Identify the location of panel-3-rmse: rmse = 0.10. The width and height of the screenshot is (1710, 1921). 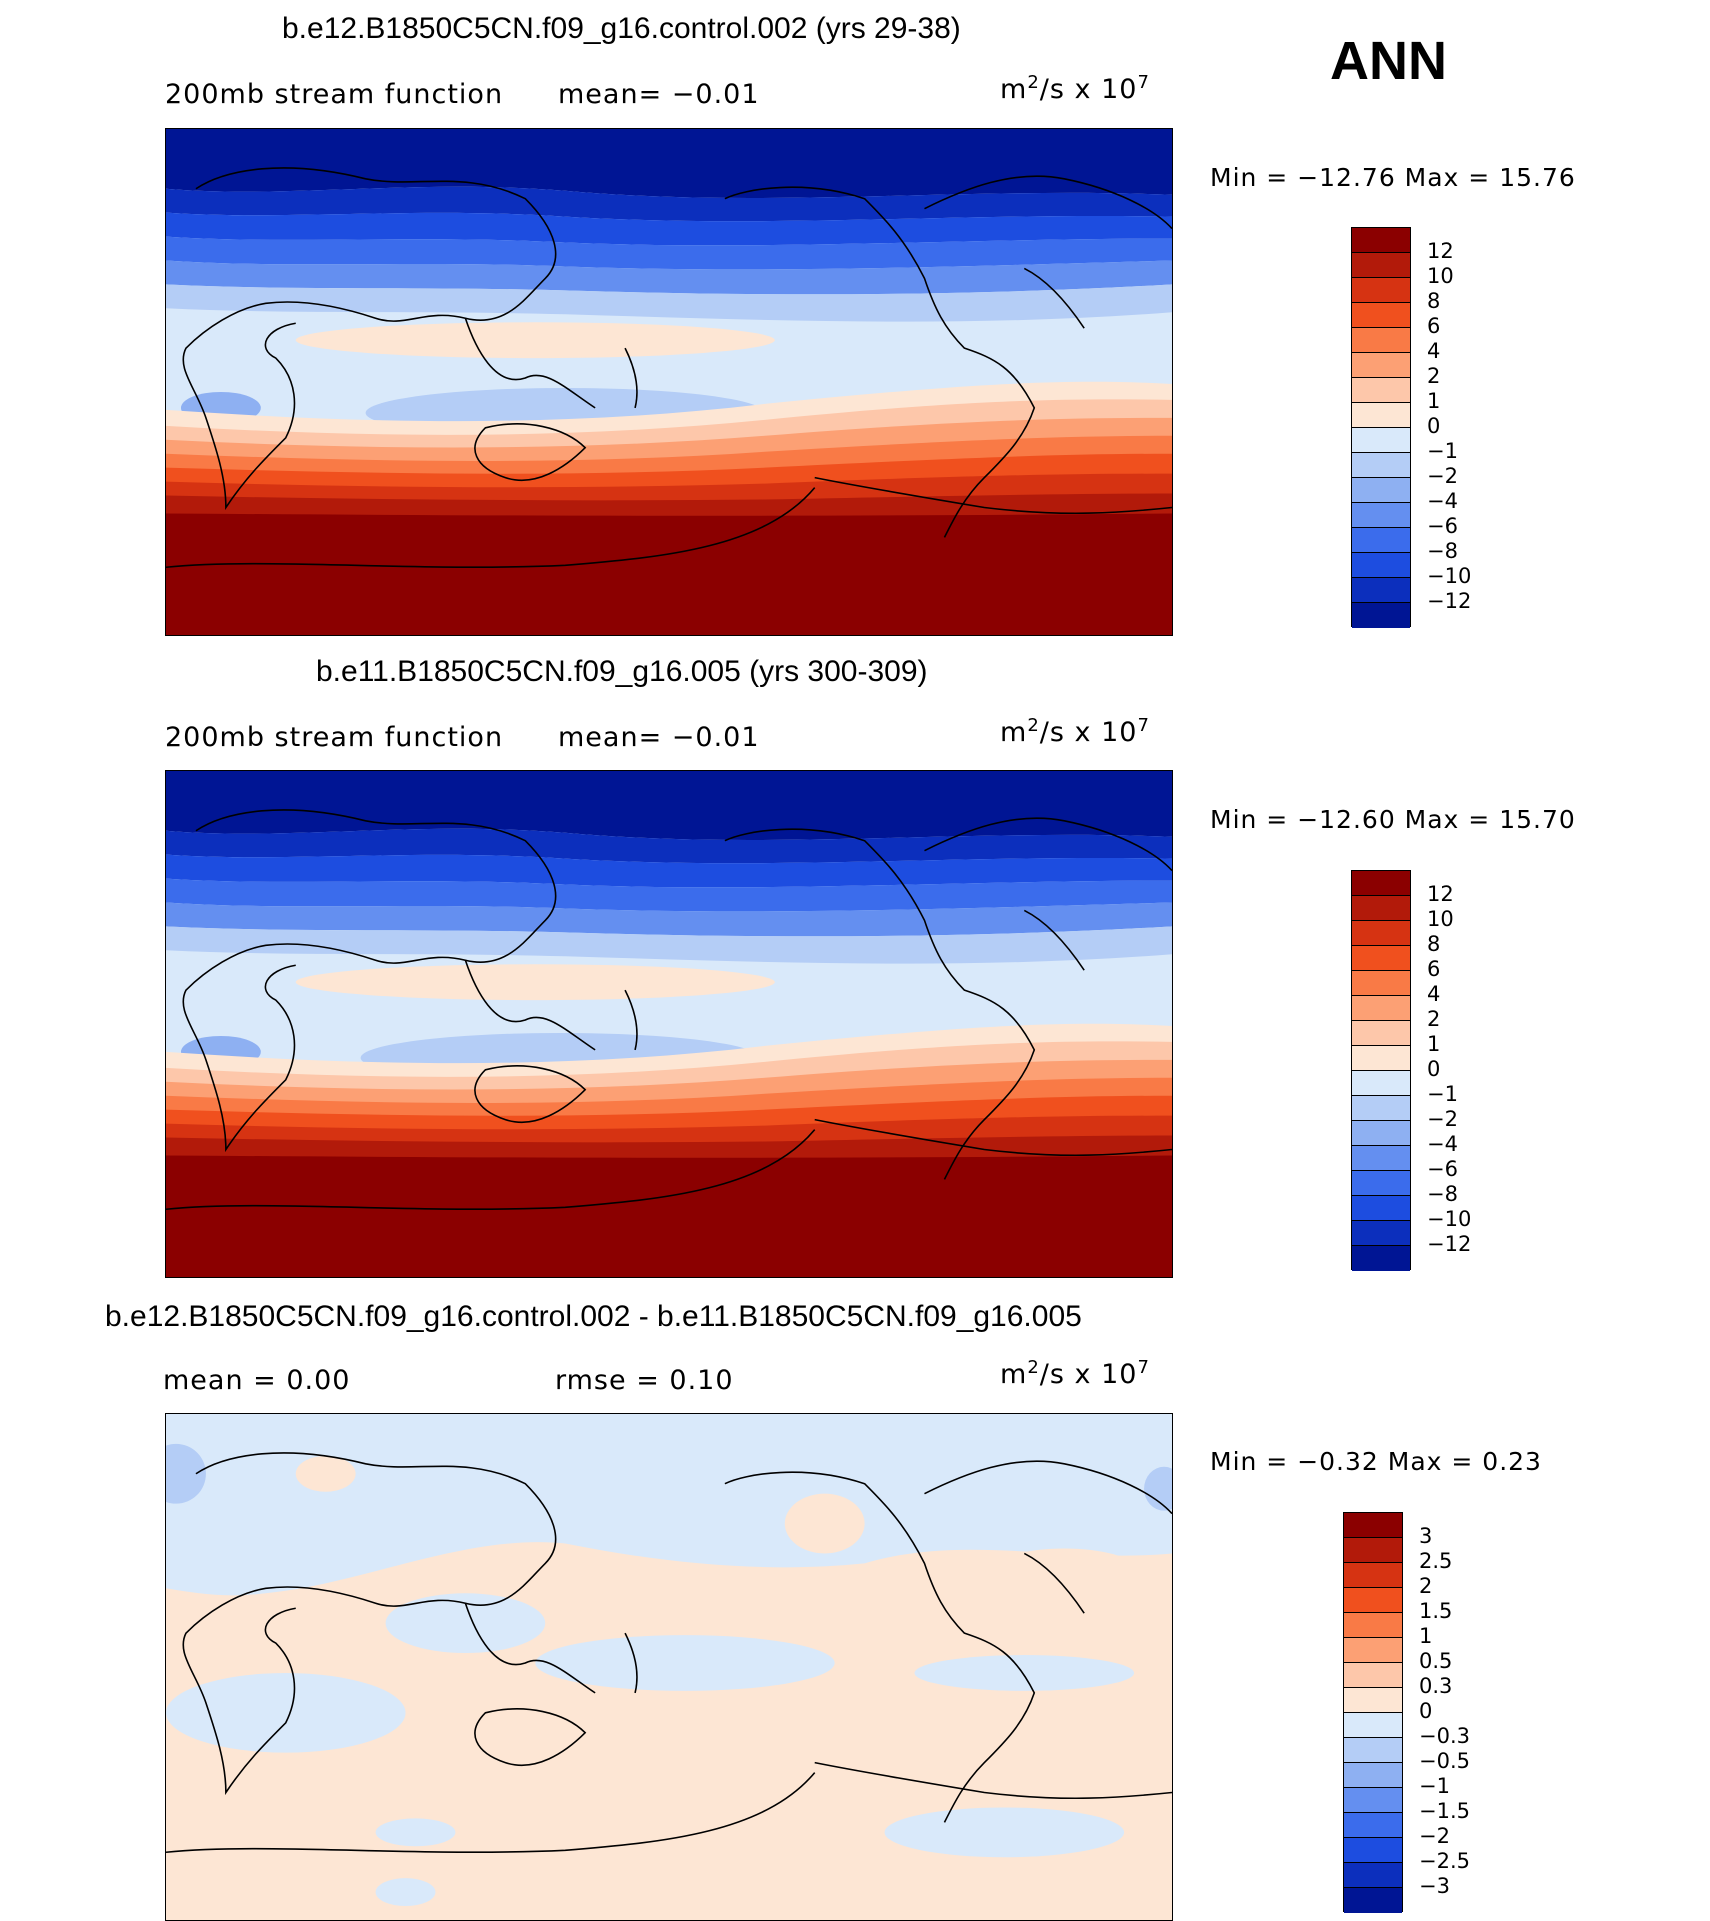
(644, 1380).